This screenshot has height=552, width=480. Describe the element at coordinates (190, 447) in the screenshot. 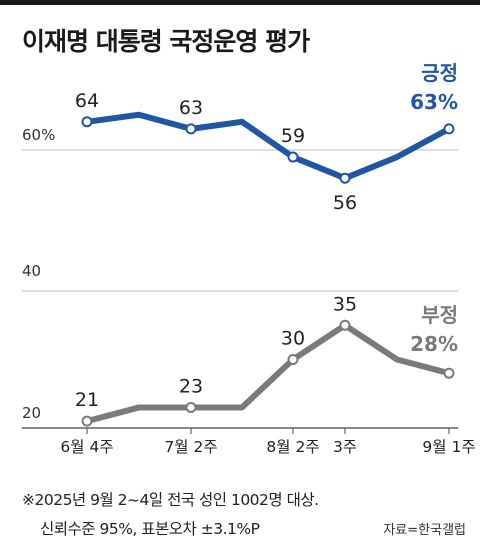

I see `x-tick-label: 7월 2주` at that location.